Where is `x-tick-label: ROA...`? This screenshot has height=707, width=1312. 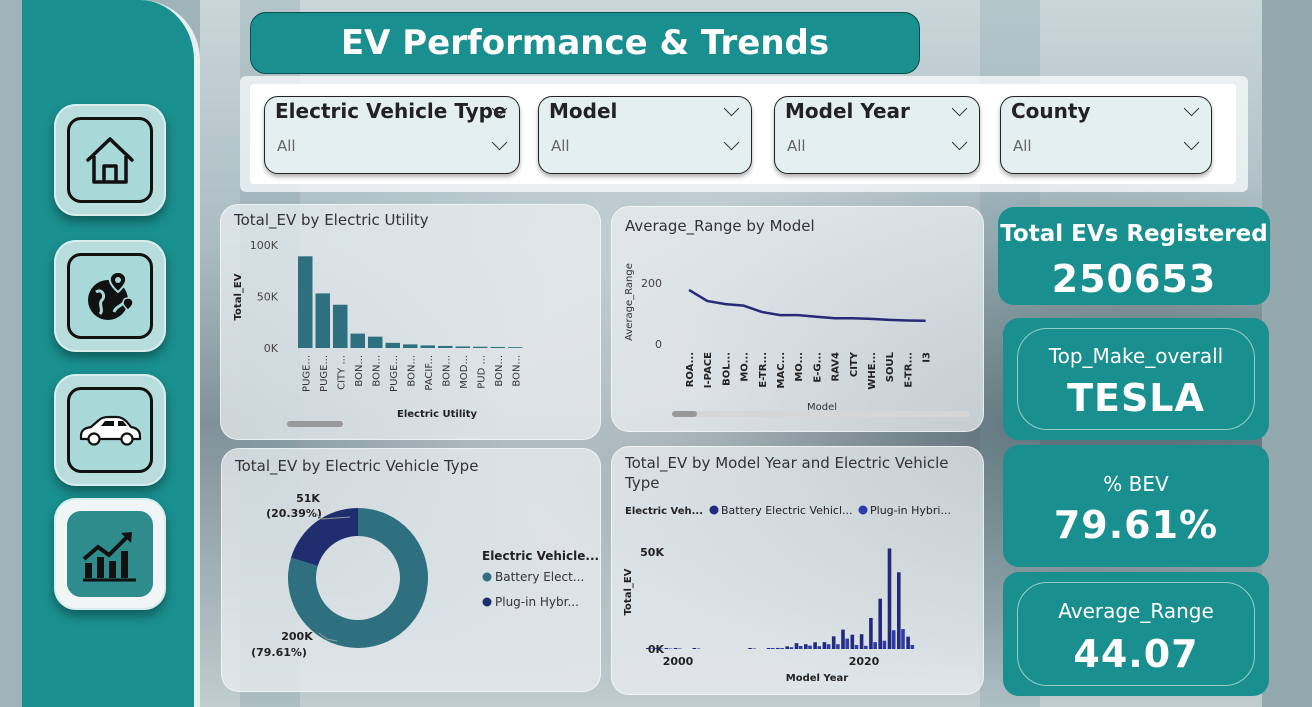 x-tick-label: ROA... is located at coordinates (690, 369).